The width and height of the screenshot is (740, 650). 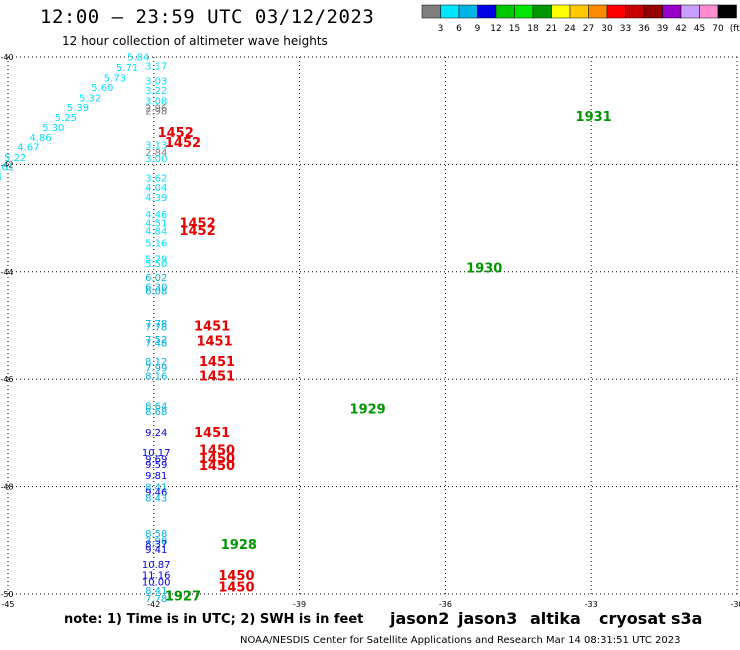 What do you see at coordinates (183, 597) in the screenshot?
I see `pass-time-label: 1927` at bounding box center [183, 597].